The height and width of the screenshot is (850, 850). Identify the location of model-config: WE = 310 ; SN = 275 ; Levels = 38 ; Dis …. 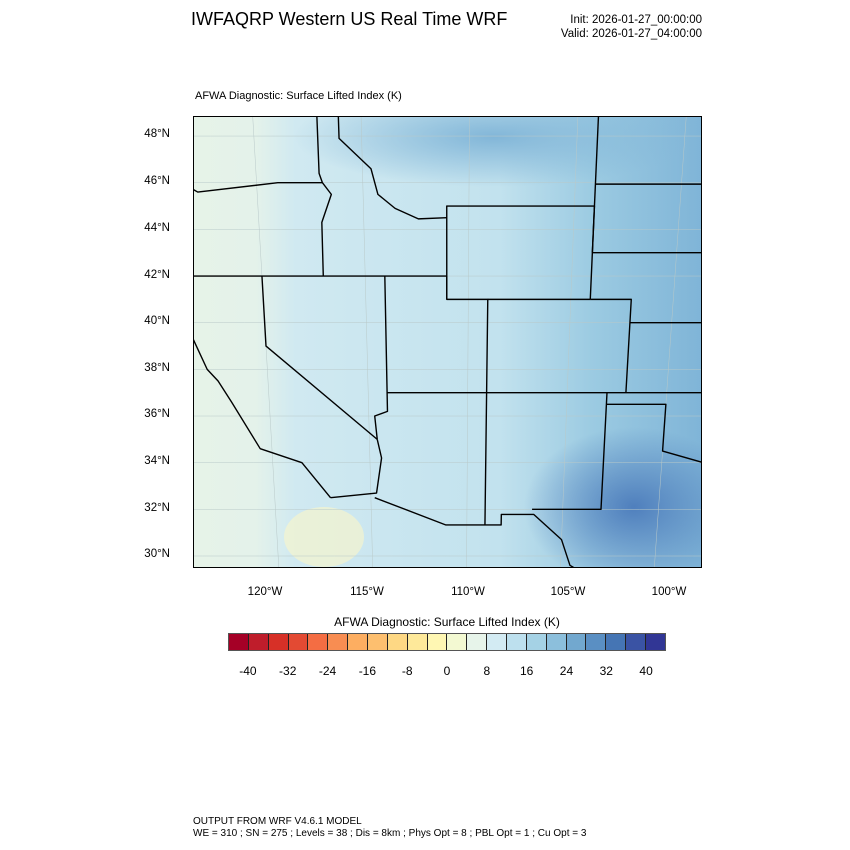
(390, 833).